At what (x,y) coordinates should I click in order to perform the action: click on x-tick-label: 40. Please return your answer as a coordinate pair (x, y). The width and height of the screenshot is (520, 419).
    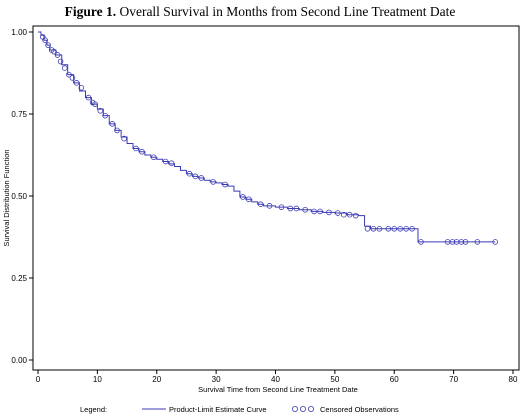
    Looking at the image, I should click on (275, 379).